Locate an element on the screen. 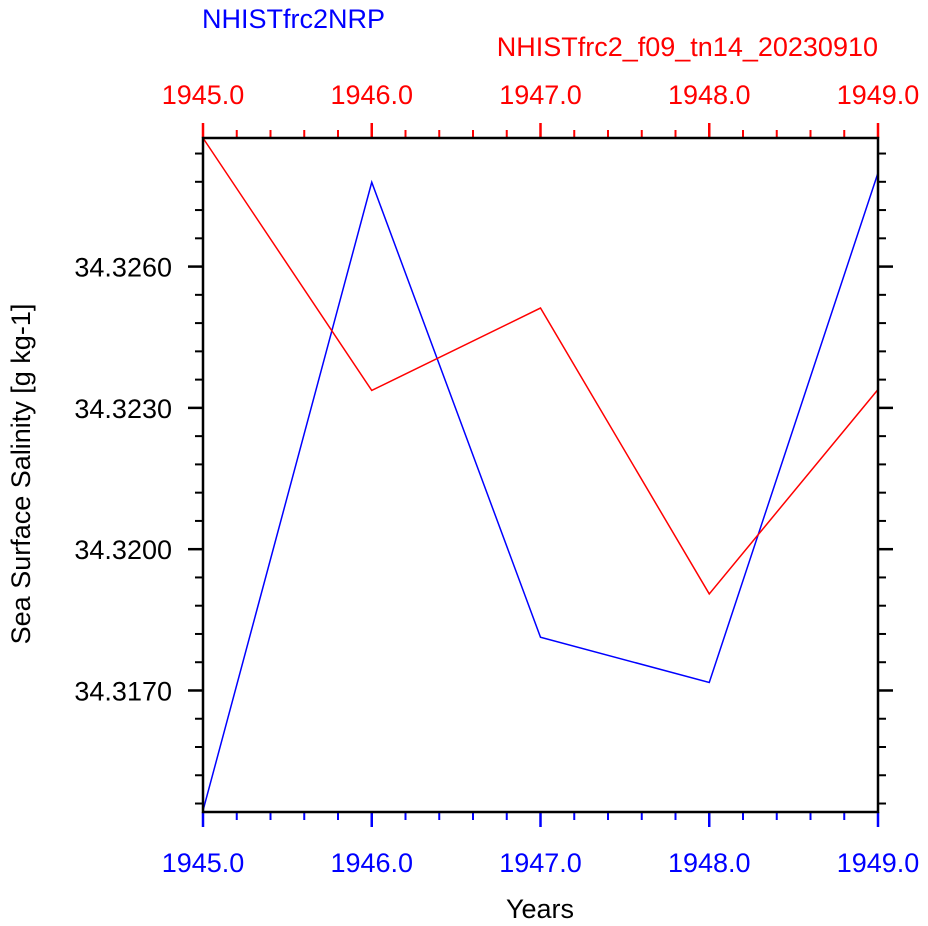 The width and height of the screenshot is (928, 926). x-tick-label-top: 1947.0 is located at coordinates (540, 95).